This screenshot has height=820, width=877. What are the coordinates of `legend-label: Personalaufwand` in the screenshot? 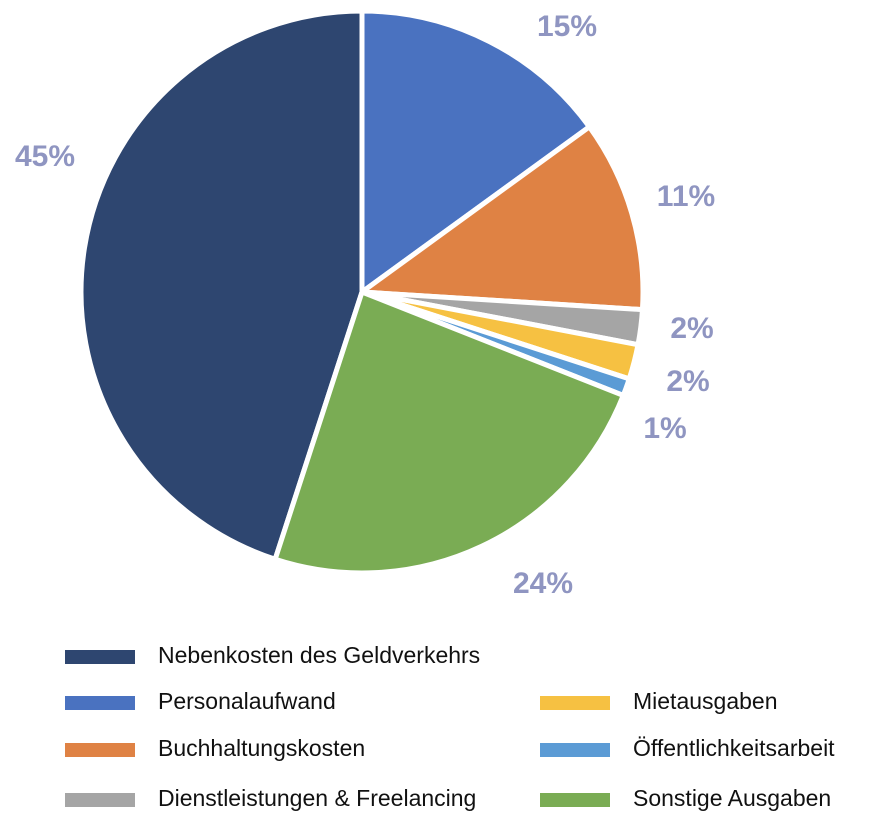 It's located at (247, 701).